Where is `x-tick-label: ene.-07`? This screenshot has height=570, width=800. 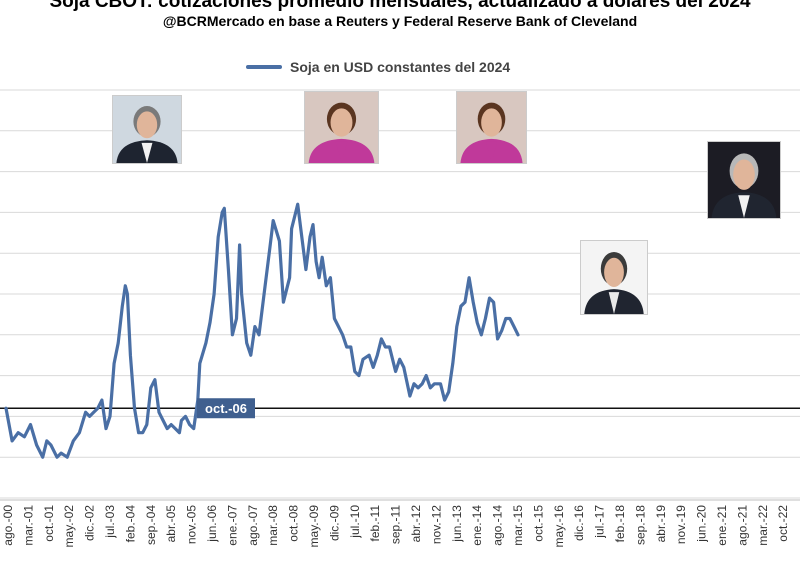
x-tick-label: ene.-07 is located at coordinates (232, 525).